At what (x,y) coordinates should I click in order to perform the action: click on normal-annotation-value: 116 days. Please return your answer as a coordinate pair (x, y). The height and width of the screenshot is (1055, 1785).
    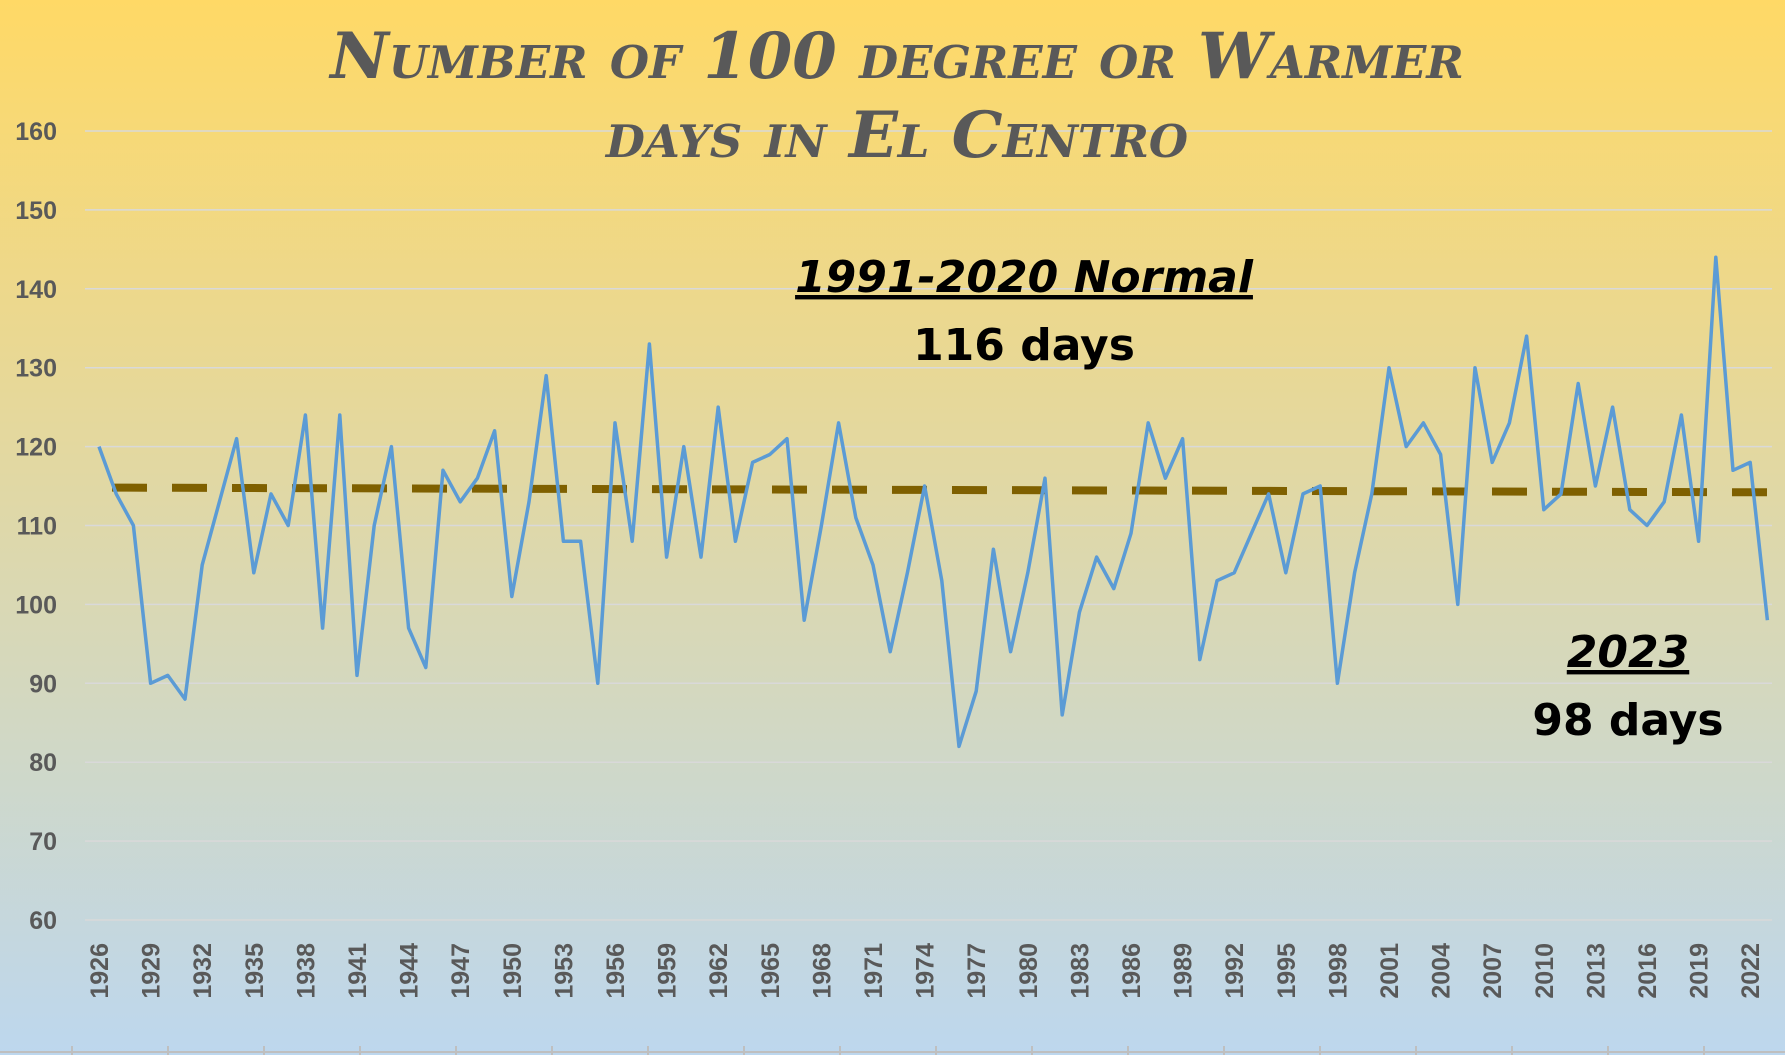
    Looking at the image, I should click on (1024, 345).